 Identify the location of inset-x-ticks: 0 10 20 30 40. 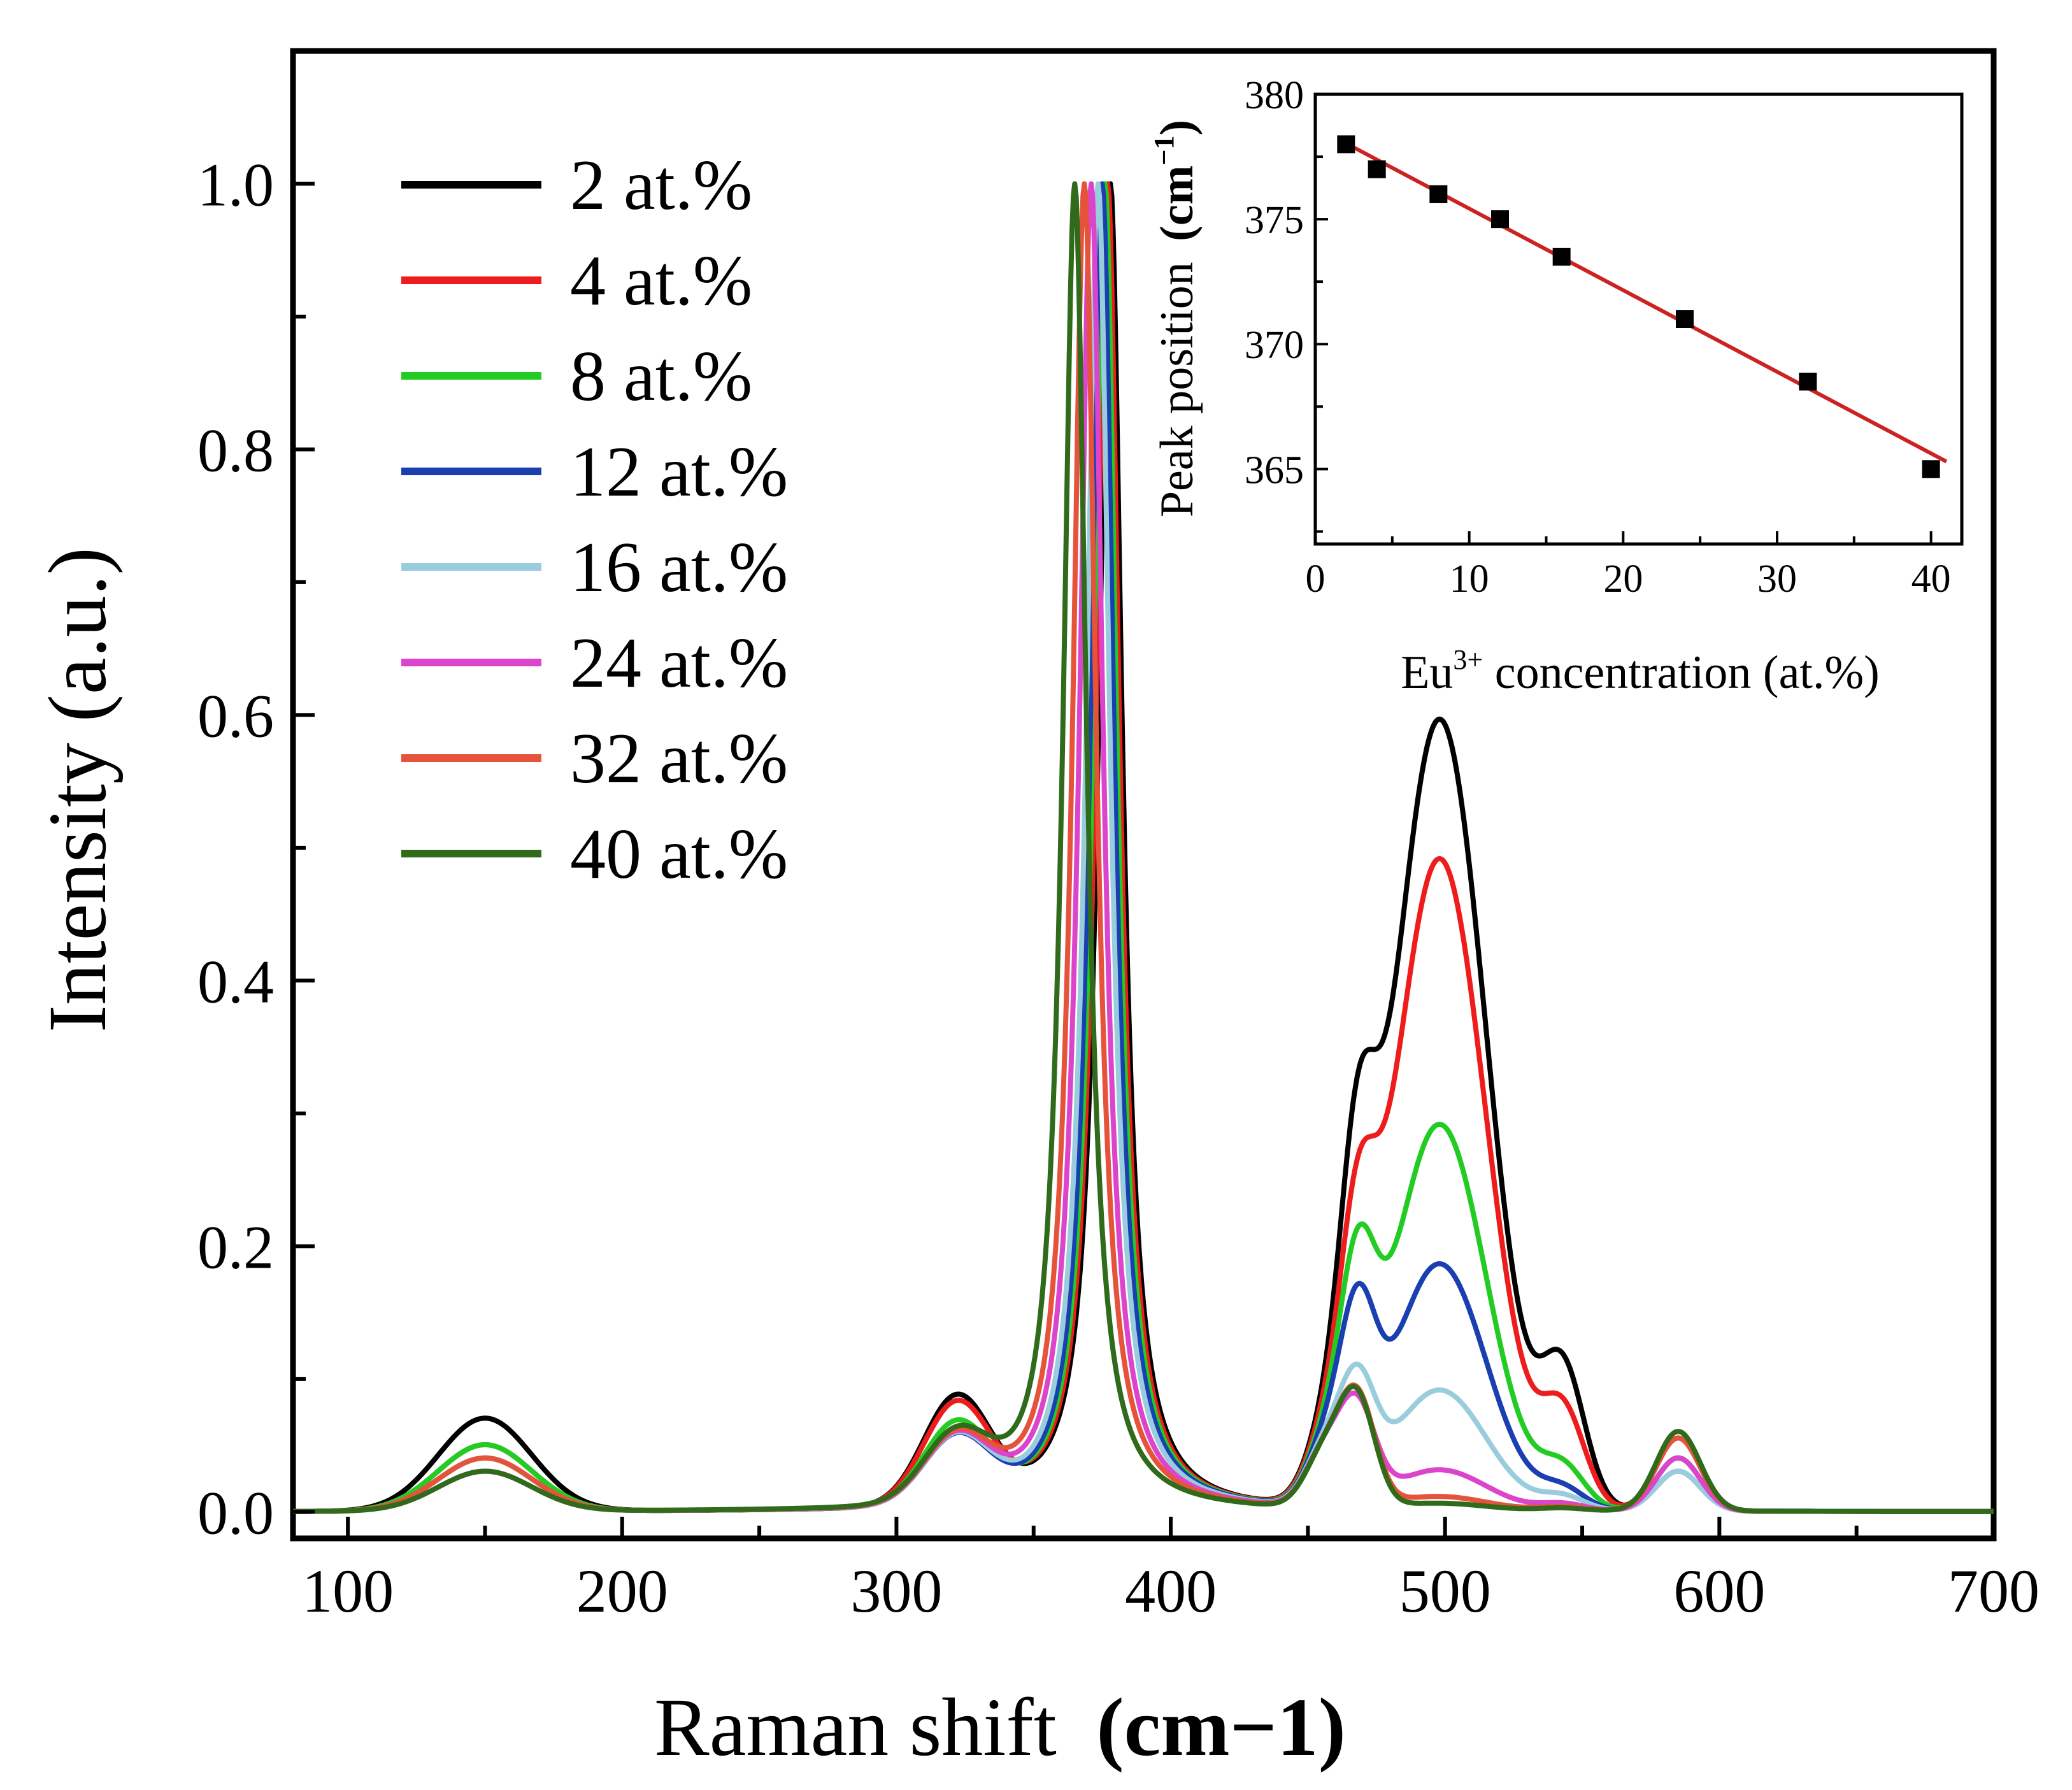
(1628, 566).